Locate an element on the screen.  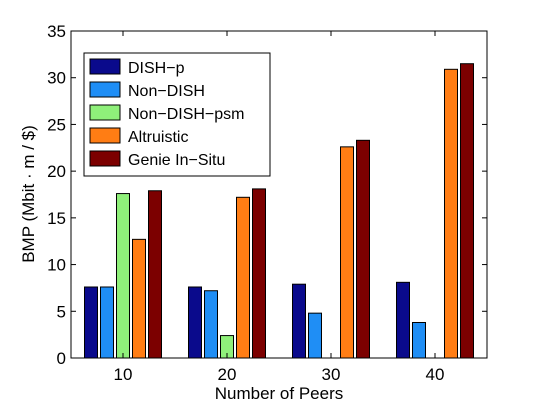
legend-label: Genie In−Situ is located at coordinates (176, 160).